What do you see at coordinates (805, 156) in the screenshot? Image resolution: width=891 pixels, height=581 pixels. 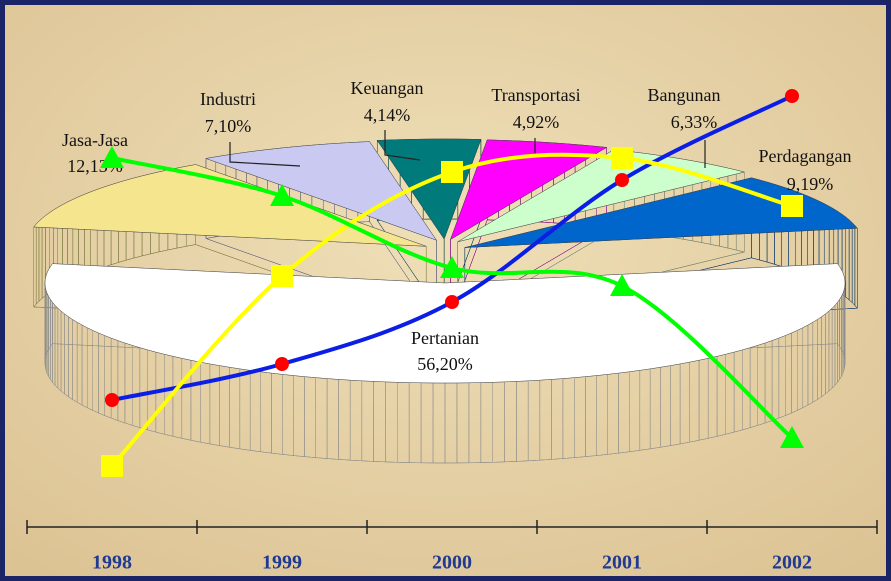 I see `slice-label: Perdagangan` at bounding box center [805, 156].